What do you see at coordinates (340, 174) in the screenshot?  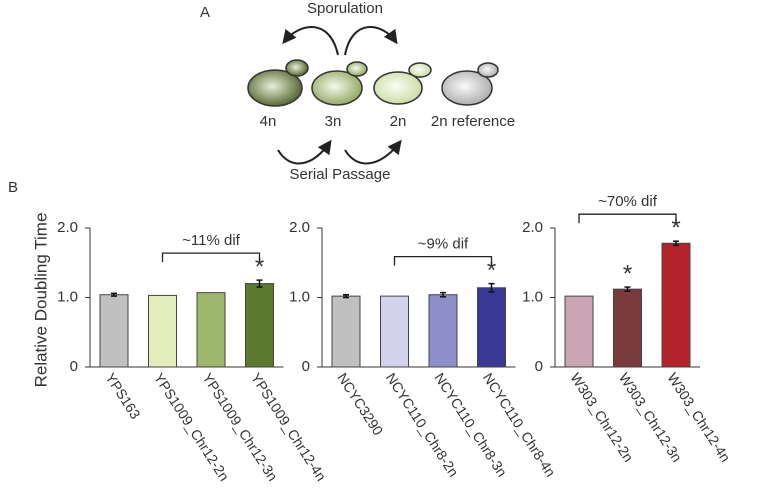 I see `arrow-label: Serial Passage` at bounding box center [340, 174].